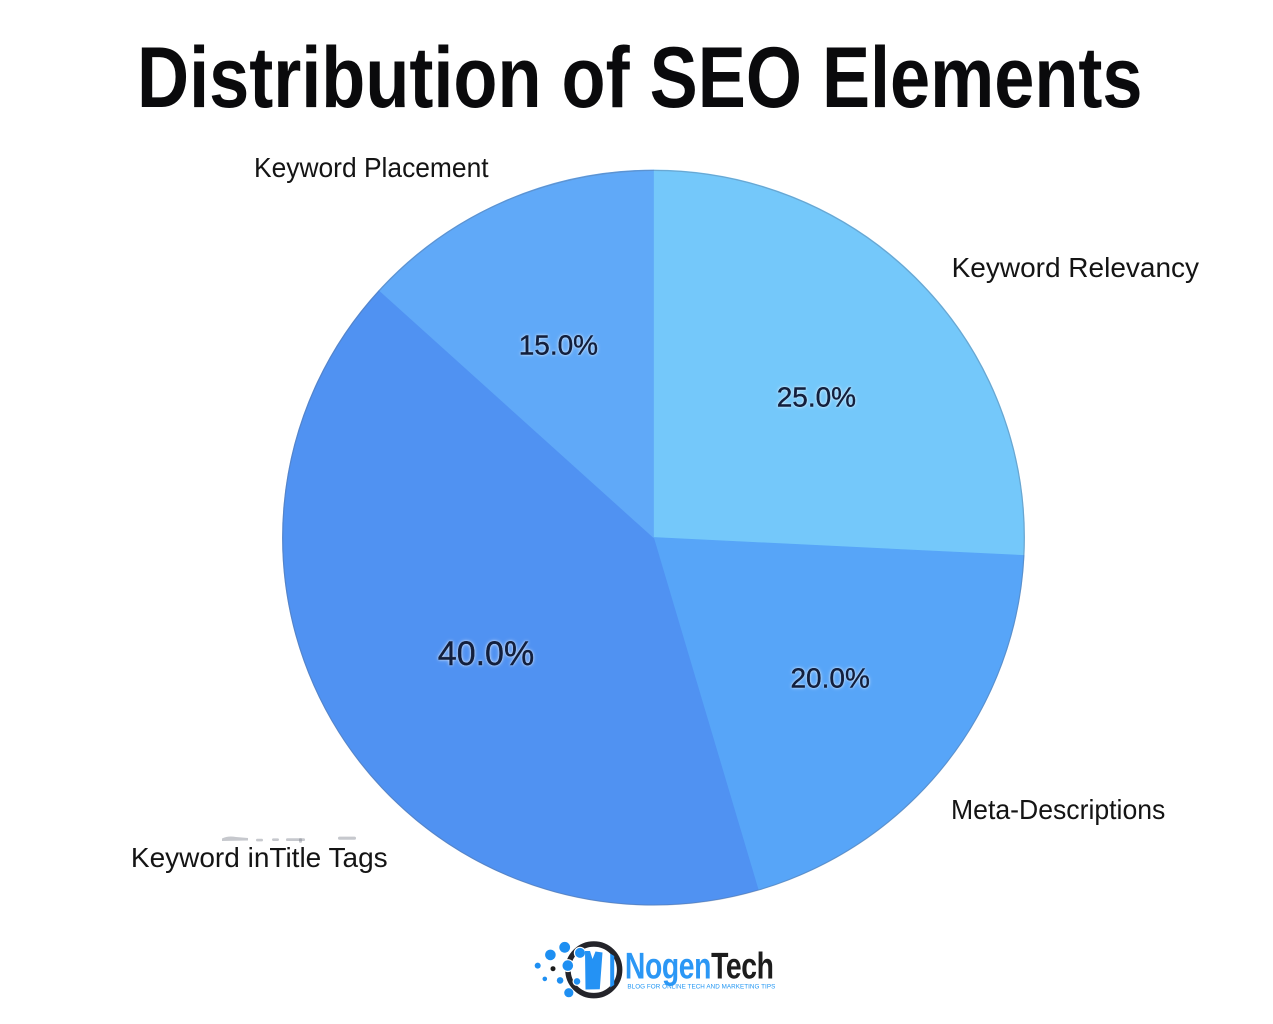 This screenshot has width=1273, height=1024. Describe the element at coordinates (701, 987) in the screenshot. I see `svg-text:BLOG FOR ONLINE TECH AND MARKE: BLOG FOR ONLINE TECH AND MARKETING TIPS` at that location.